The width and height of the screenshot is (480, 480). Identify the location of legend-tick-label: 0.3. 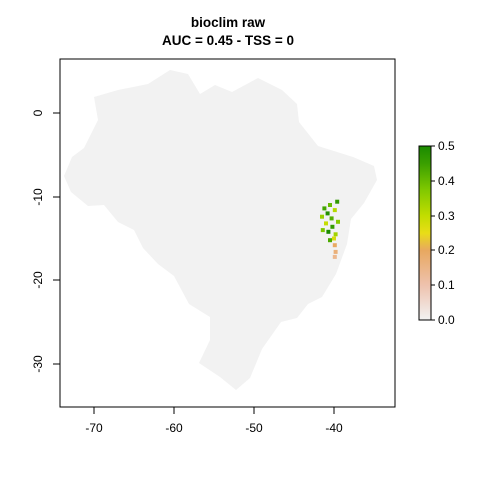
(446, 216).